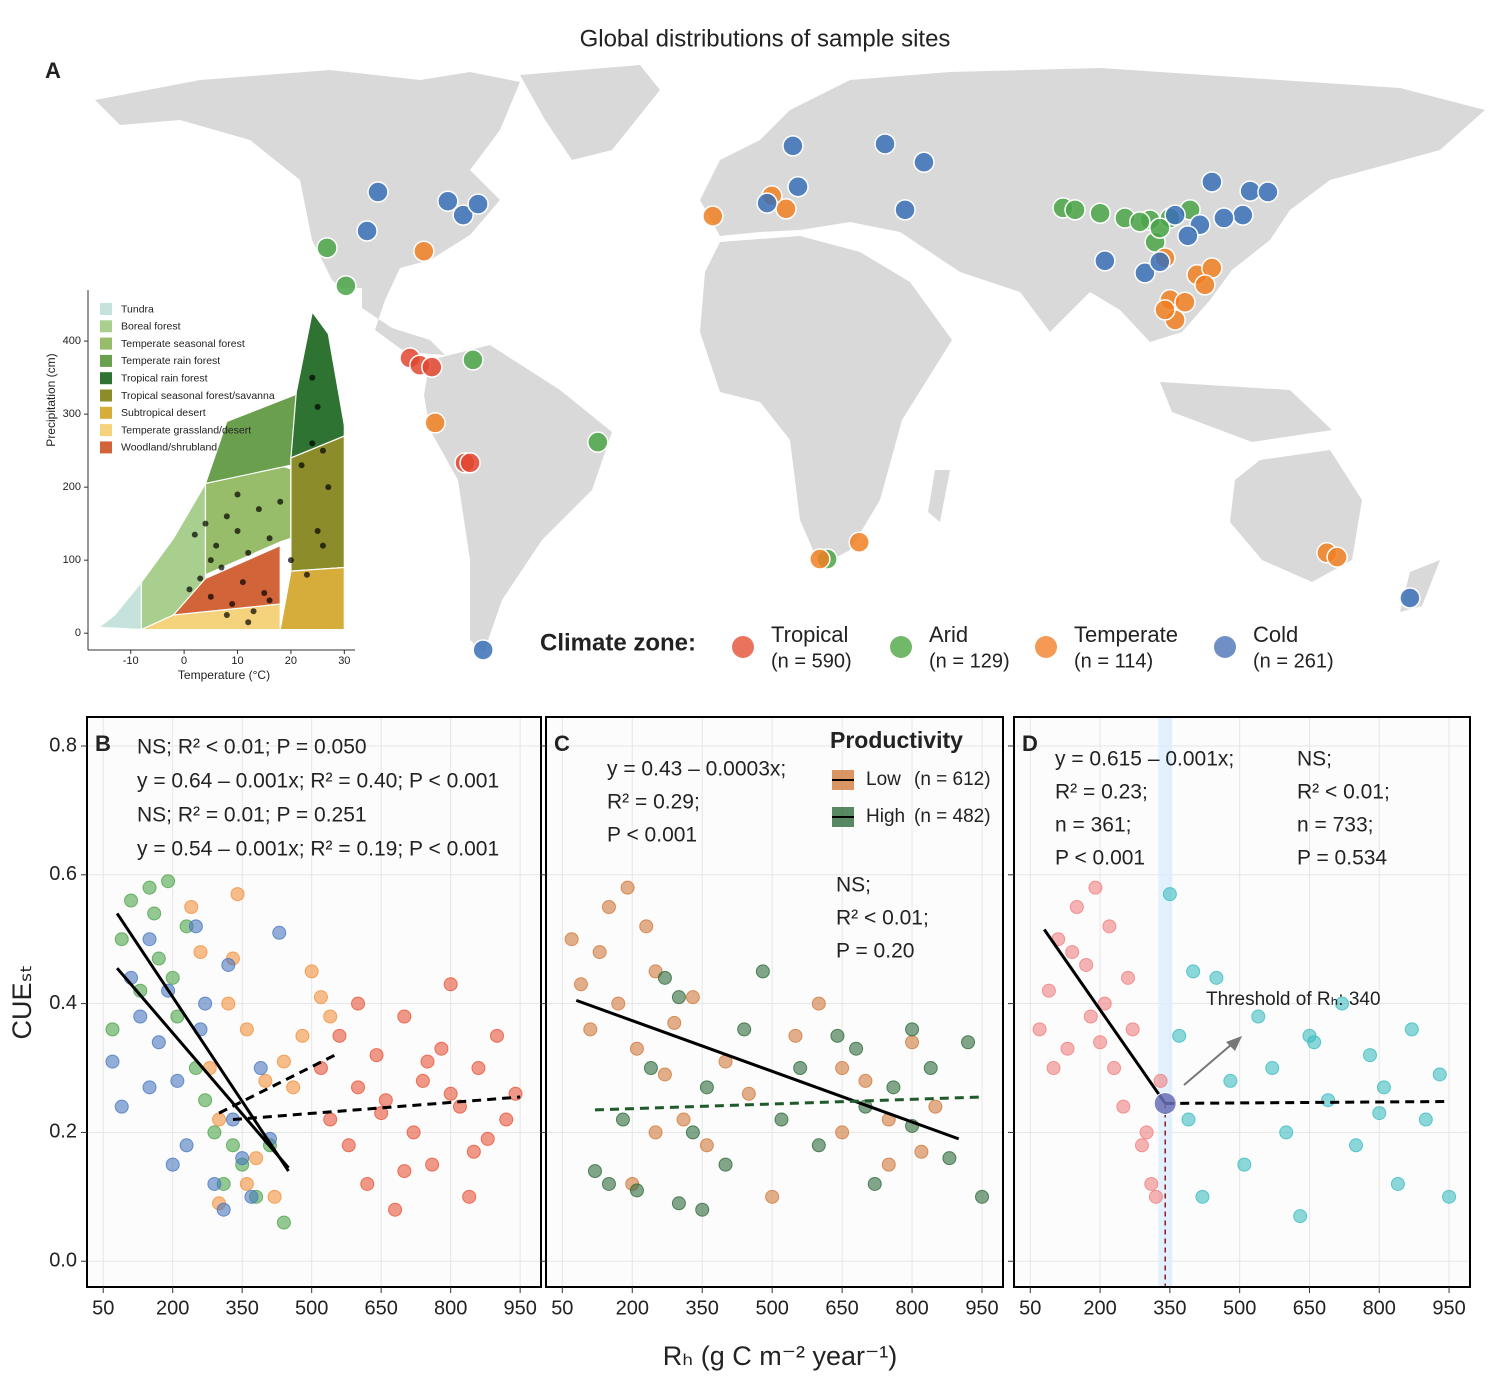 This screenshot has height=1392, width=1505. Describe the element at coordinates (1293, 661) in the screenshot. I see `legend-count: (n = 261)` at that location.